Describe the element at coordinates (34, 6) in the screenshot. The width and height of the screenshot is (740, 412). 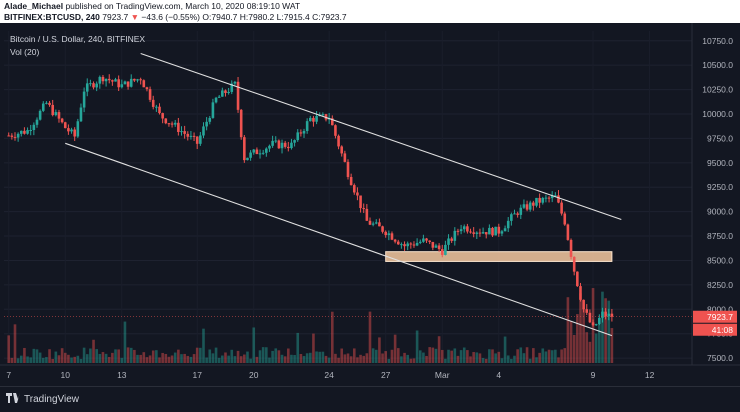
I see `author-name: Alade_Michael` at that location.